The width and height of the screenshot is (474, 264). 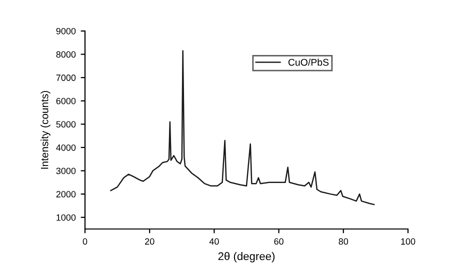 What do you see at coordinates (85, 241) in the screenshot?
I see `x-tick-label: 0` at bounding box center [85, 241].